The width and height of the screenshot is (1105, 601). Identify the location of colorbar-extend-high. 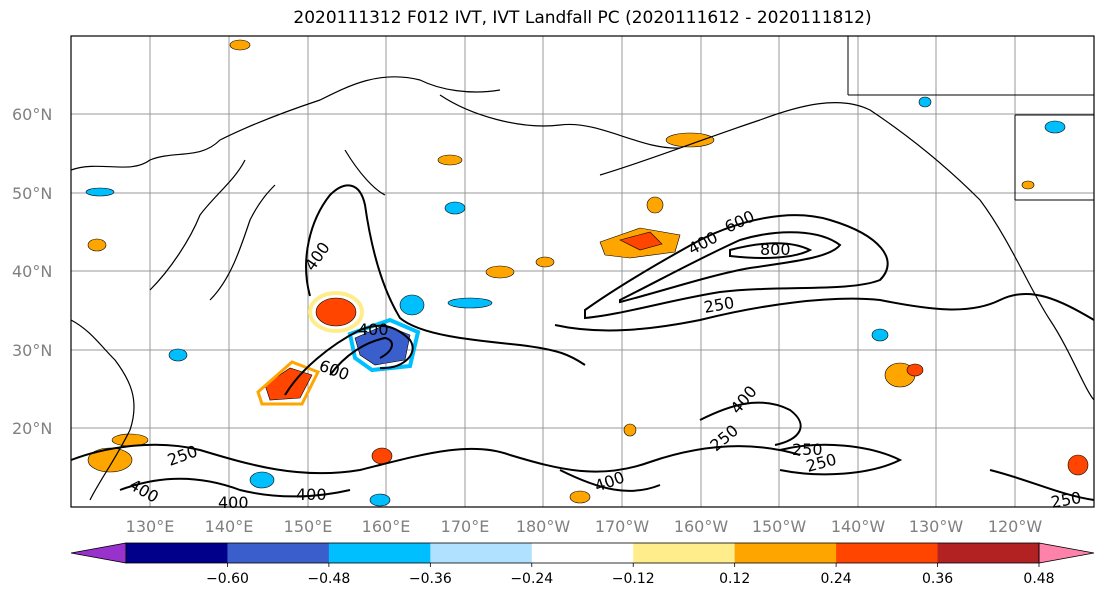
(1066, 553).